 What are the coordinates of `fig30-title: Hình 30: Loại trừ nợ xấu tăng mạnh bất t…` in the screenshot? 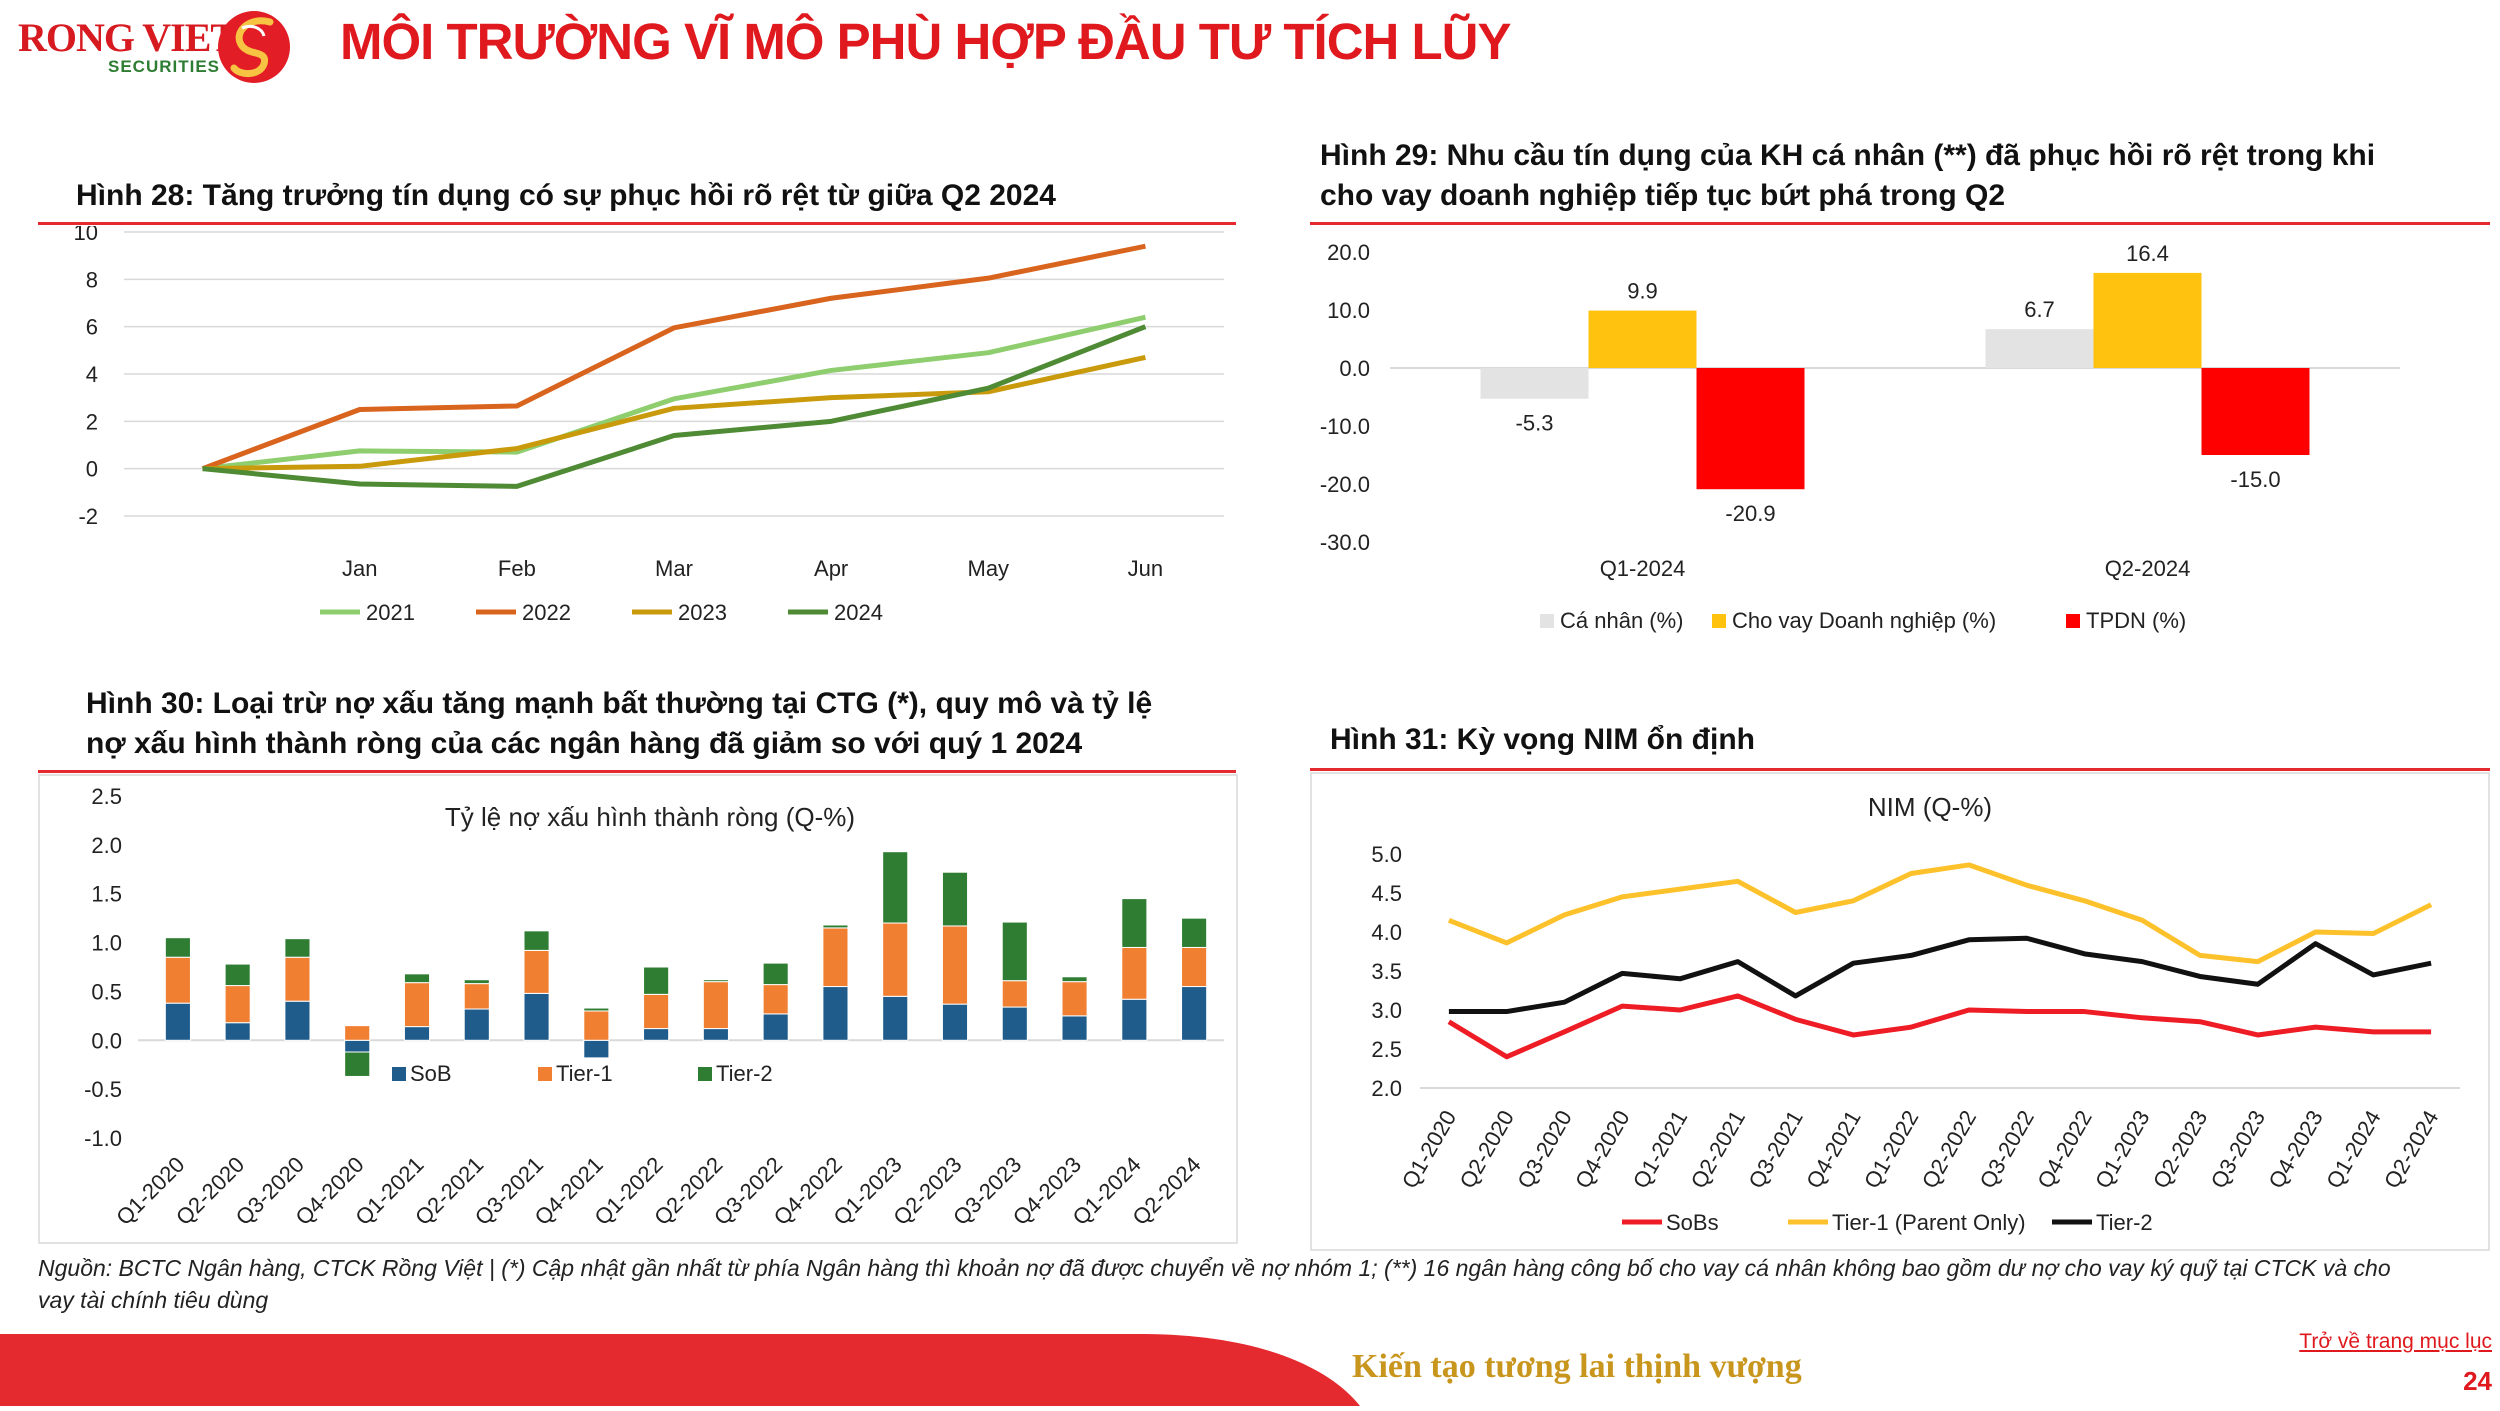 It's located at (619, 724).